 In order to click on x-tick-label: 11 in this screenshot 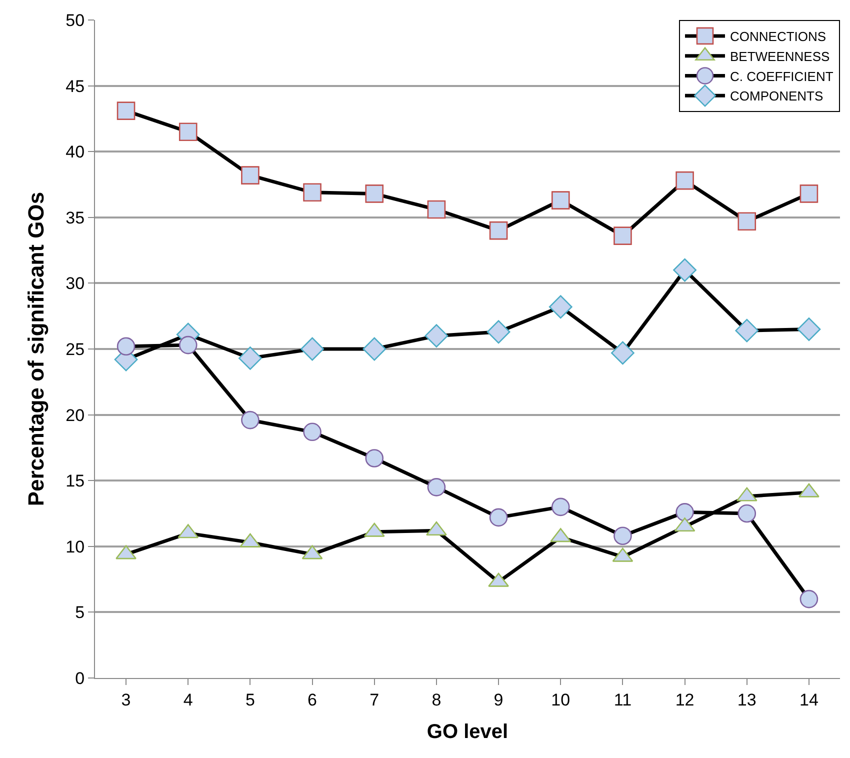, I will do `click(623, 700)`.